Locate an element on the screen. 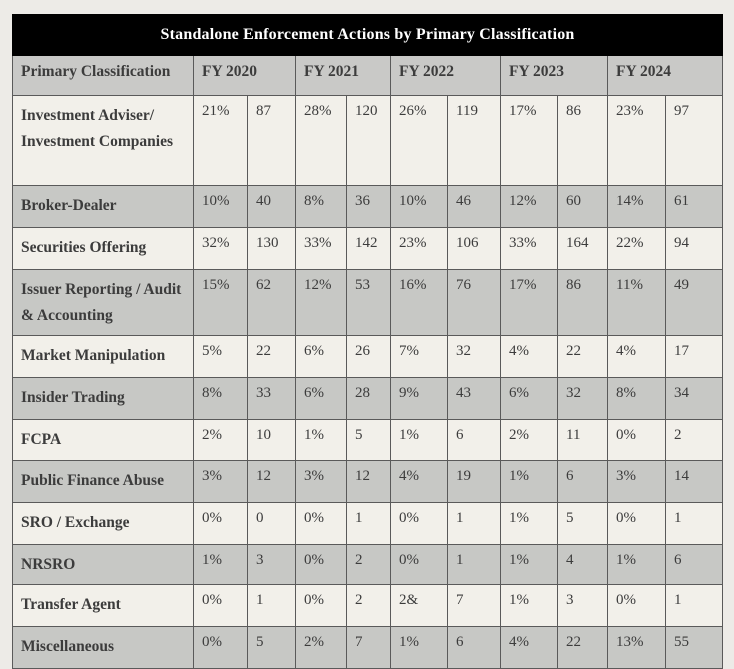  year-header: FY 2022 is located at coordinates (445, 75).